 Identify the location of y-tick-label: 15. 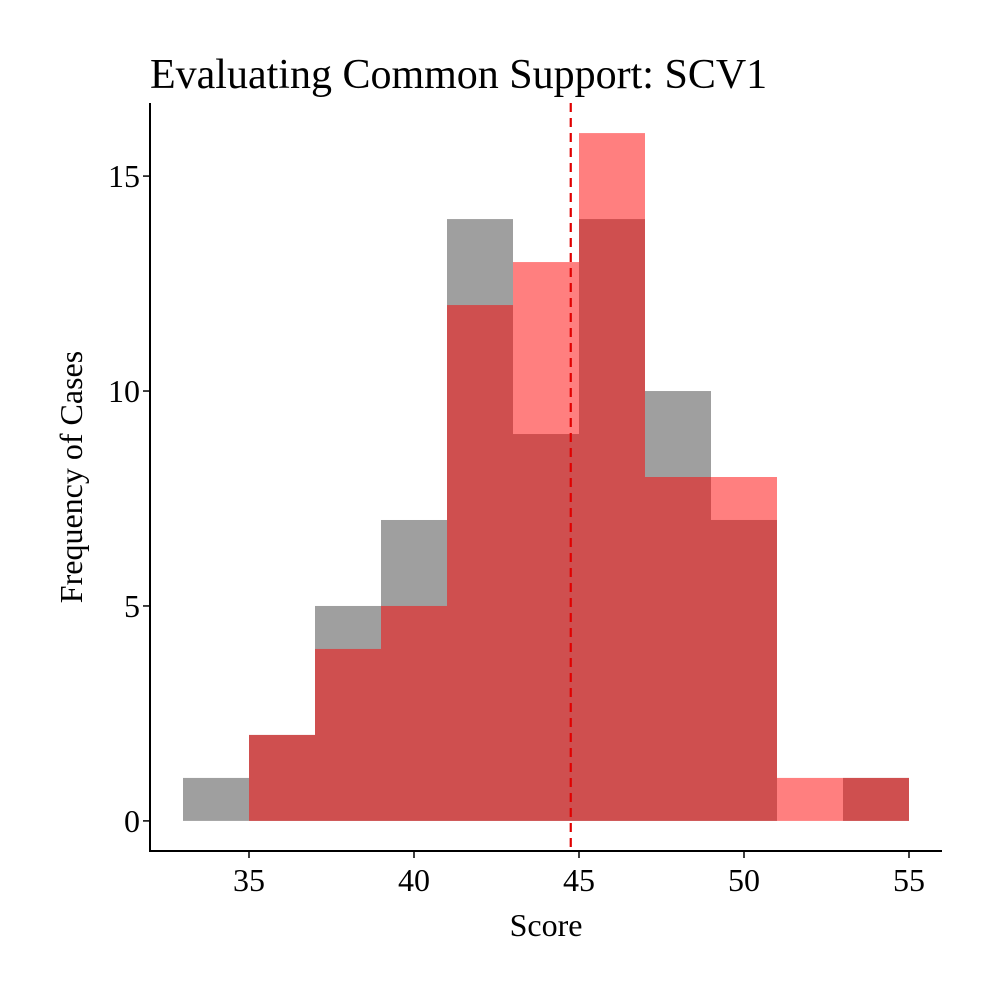
(124, 176).